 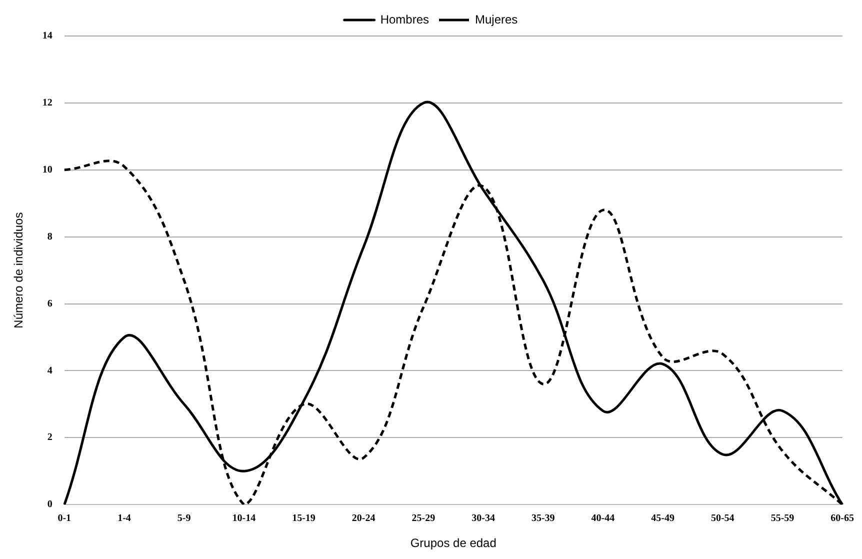 What do you see at coordinates (453, 543) in the screenshot?
I see `x-axis-title: Grupos de edad` at bounding box center [453, 543].